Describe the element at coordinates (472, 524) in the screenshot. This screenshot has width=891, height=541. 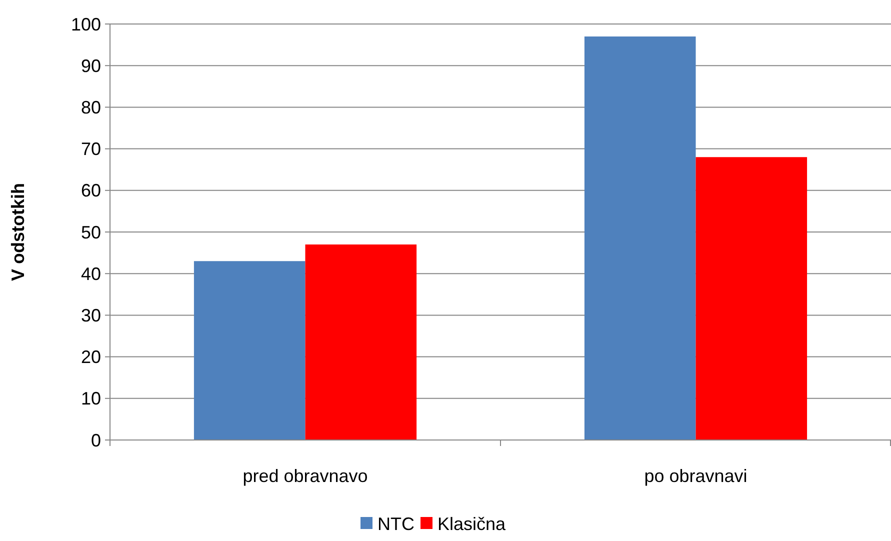
I see `legend-label: Klasična` at that location.